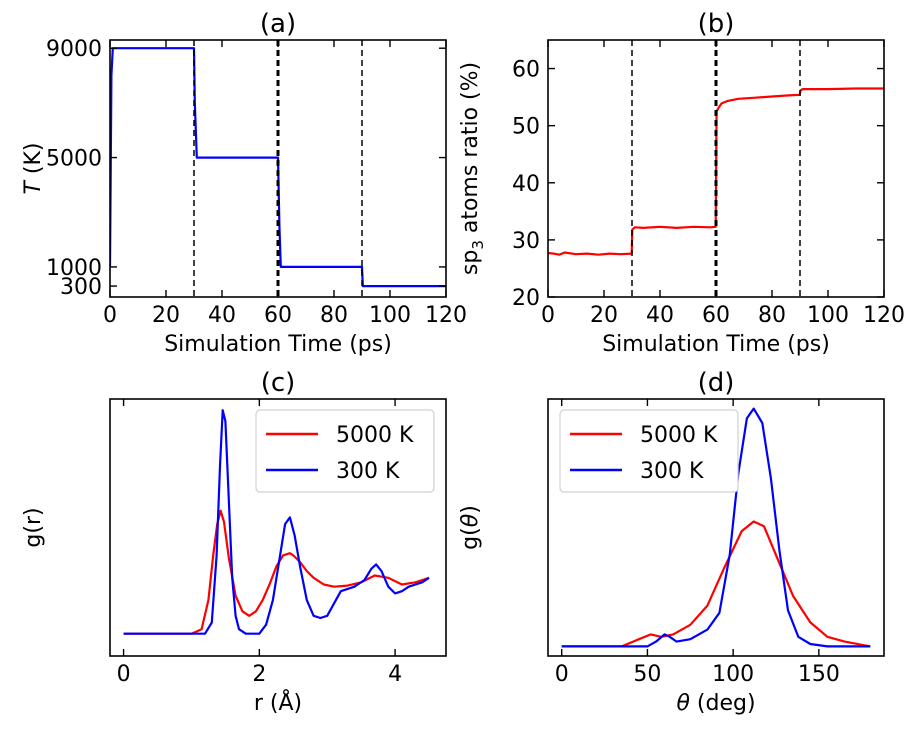 This screenshot has height=731, width=918. I want to click on y-axis-label-sp: sp, so click(470, 262).